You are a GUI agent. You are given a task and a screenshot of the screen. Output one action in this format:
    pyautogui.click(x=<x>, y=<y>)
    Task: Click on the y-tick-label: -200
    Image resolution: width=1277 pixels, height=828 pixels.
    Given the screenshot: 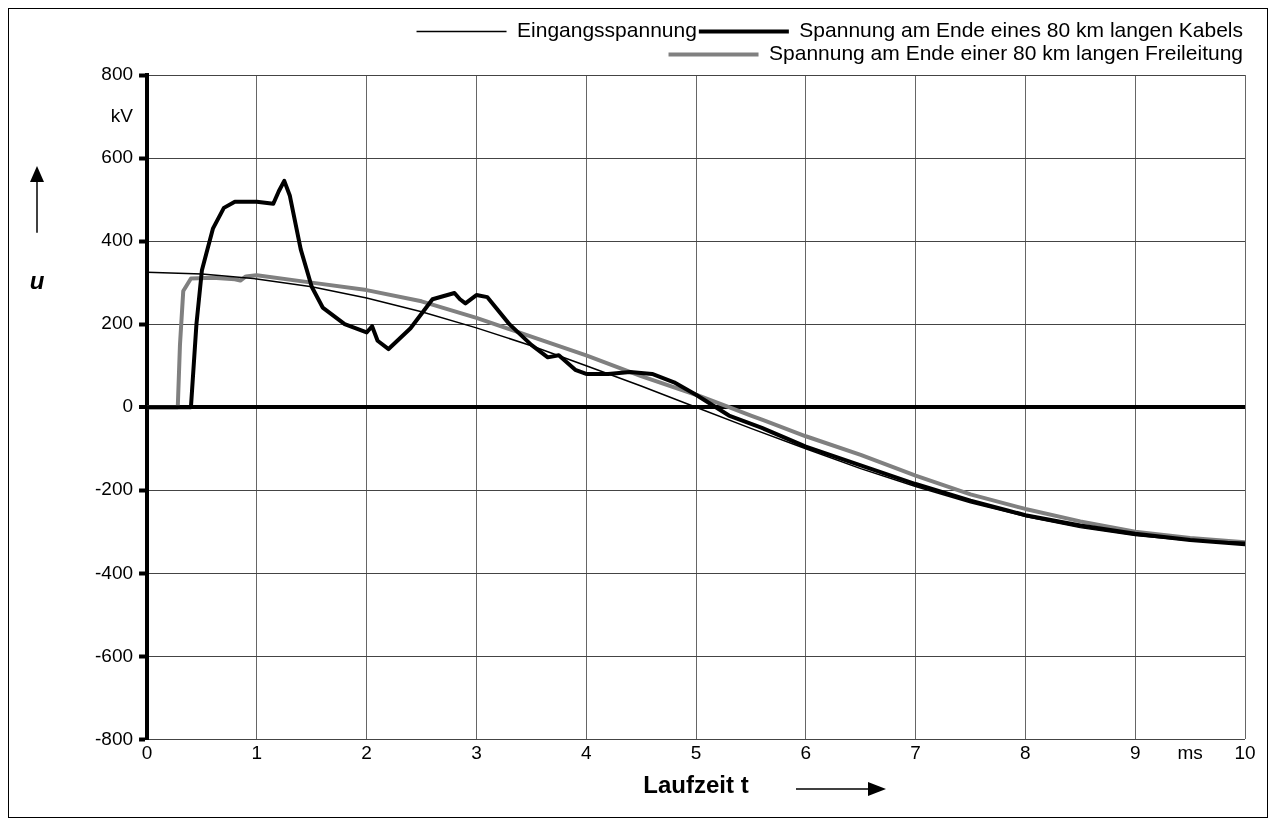 What is the action you would take?
    pyautogui.click(x=114, y=489)
    